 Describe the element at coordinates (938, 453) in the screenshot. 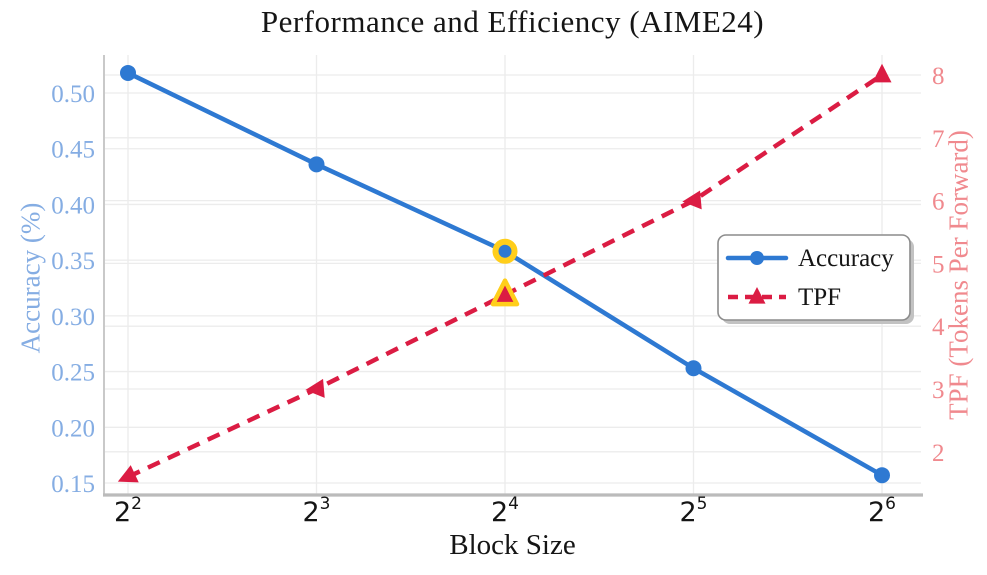

I see `right-axis-tick: 2` at that location.